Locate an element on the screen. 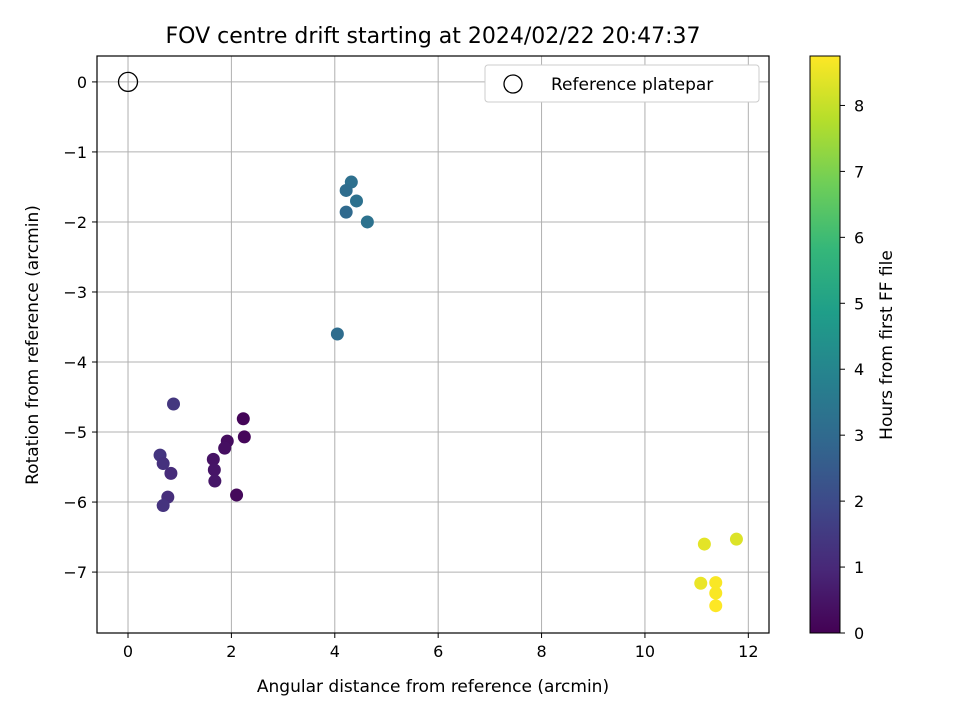  x-tick-label: 4 is located at coordinates (335, 651).